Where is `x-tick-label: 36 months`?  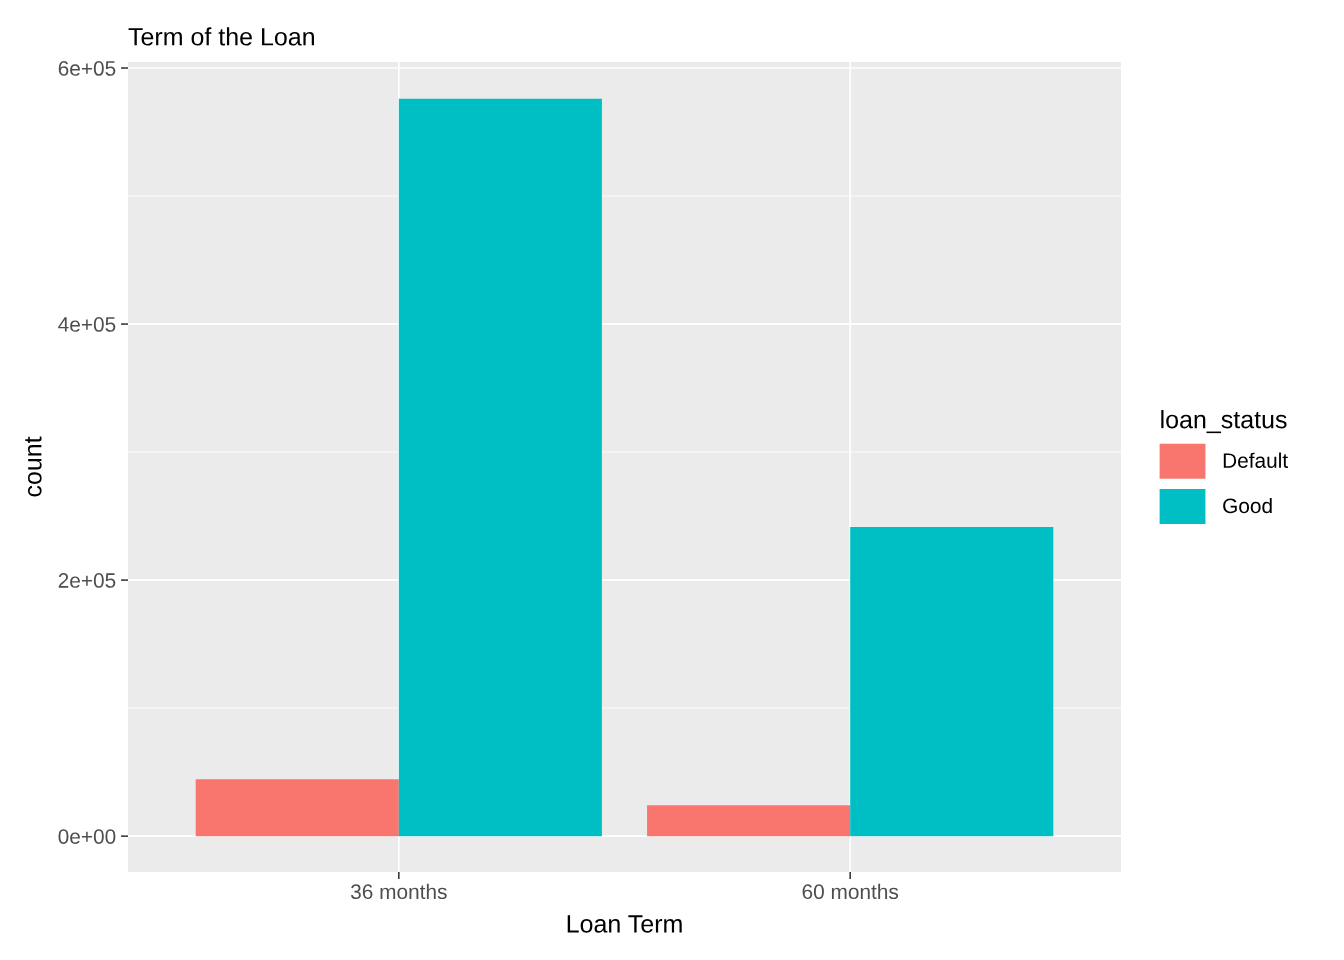 x-tick-label: 36 months is located at coordinates (398, 891).